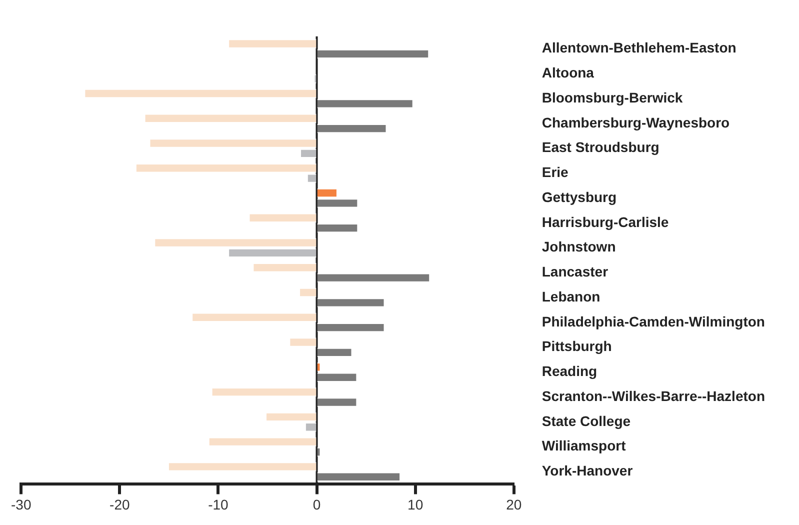 The image size is (799, 525). I want to click on x-tick-label: -20, so click(120, 504).